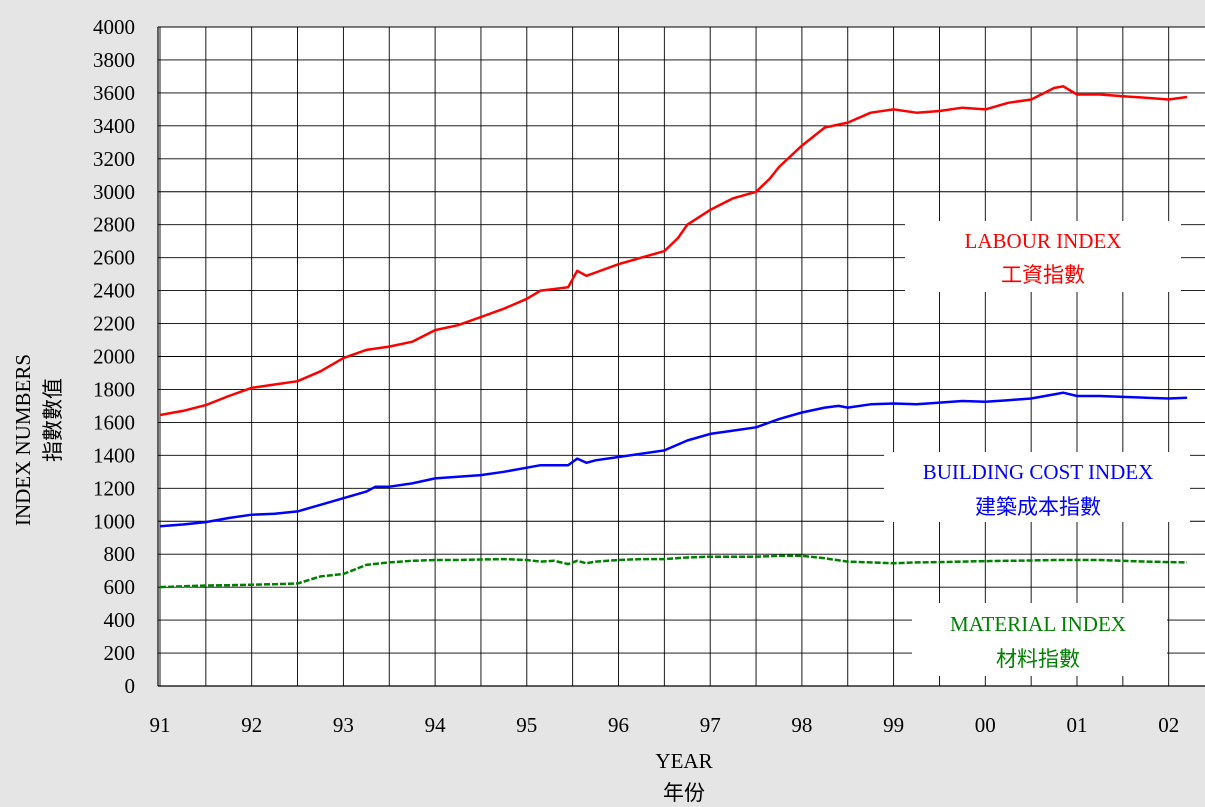  What do you see at coordinates (893, 725) in the screenshot?
I see `x-tick-label: 99` at bounding box center [893, 725].